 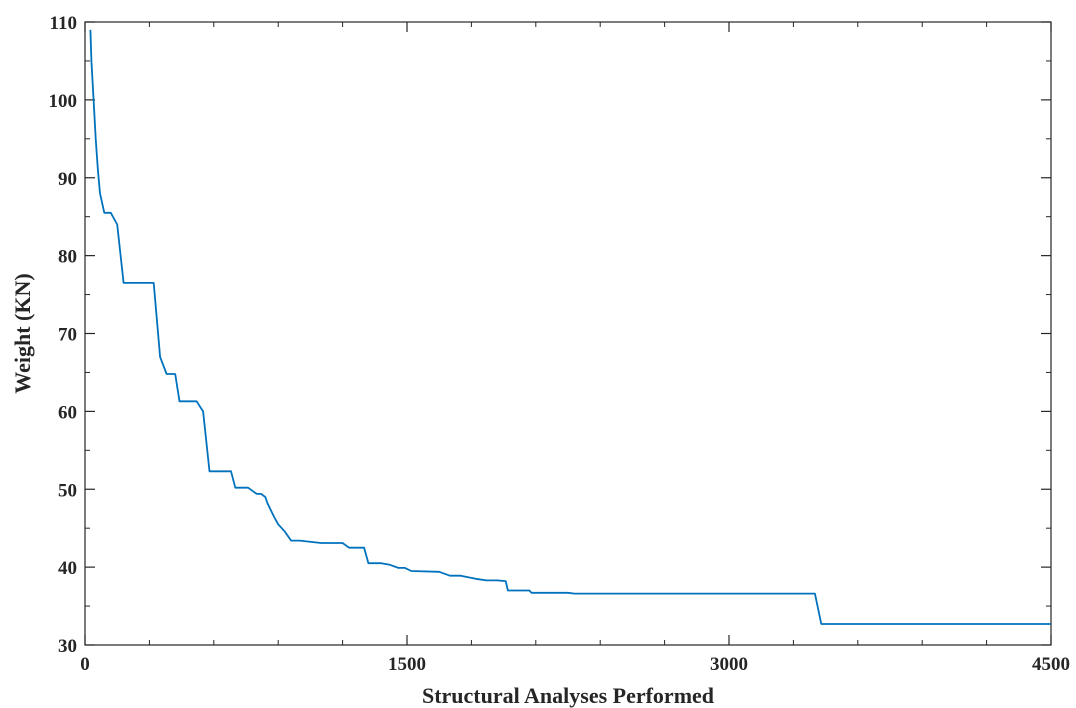 What do you see at coordinates (22, 333) in the screenshot?
I see `y-axis-title: Weight (KN)` at bounding box center [22, 333].